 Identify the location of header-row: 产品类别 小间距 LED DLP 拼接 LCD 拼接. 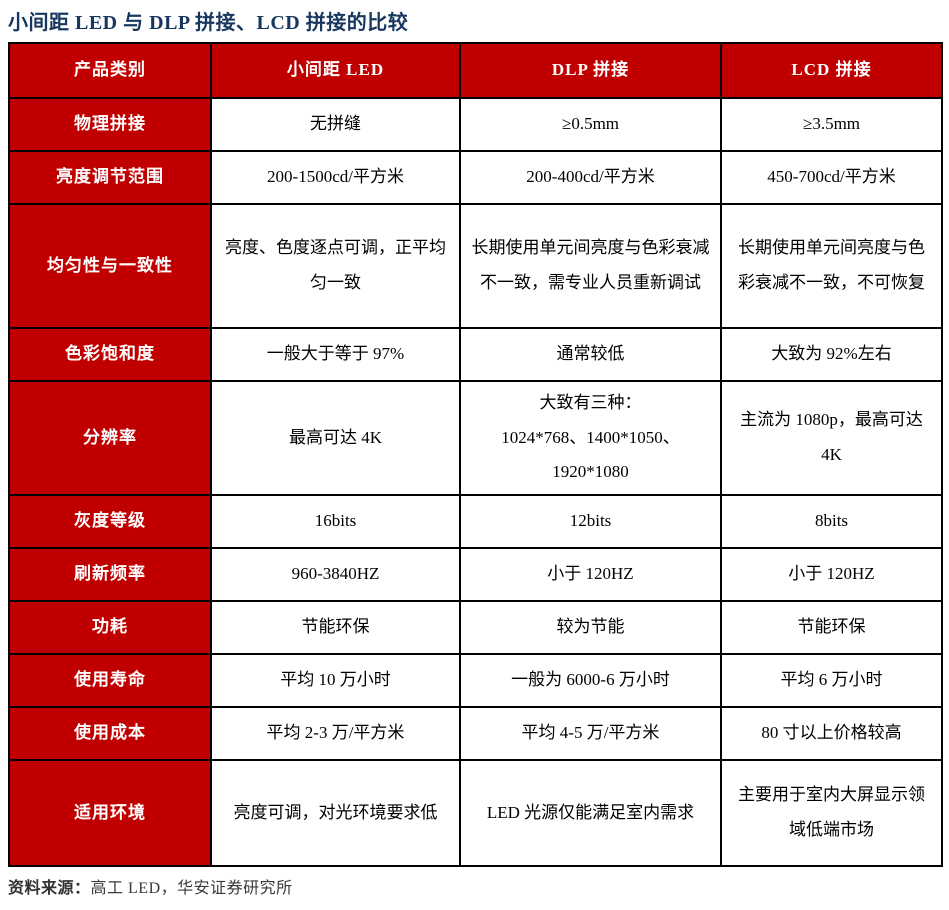
(475, 70).